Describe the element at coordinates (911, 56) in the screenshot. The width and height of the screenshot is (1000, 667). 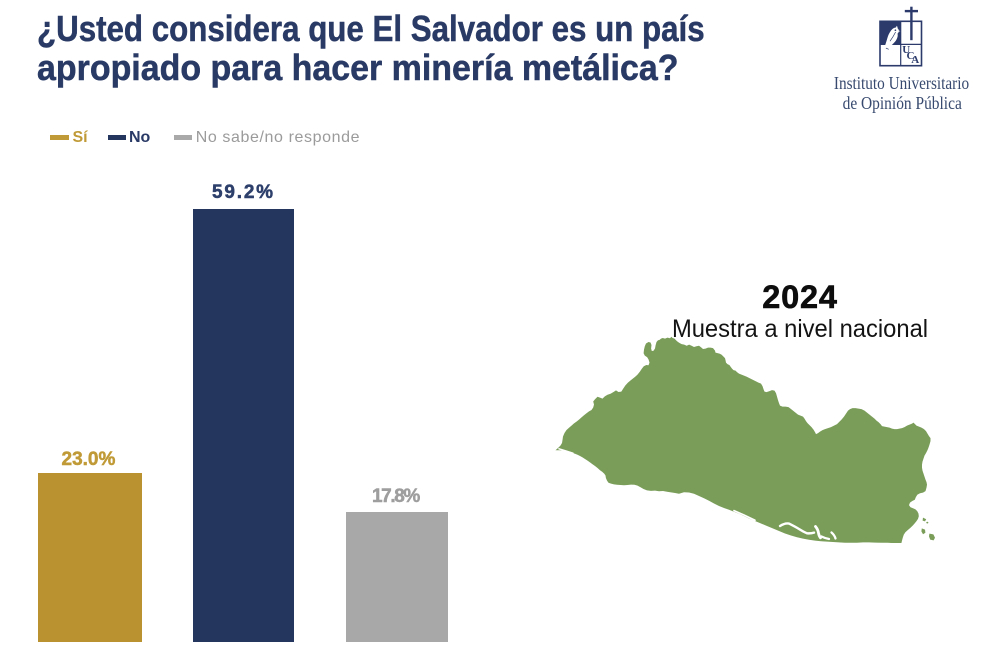
I see `svg-text: C` at that location.